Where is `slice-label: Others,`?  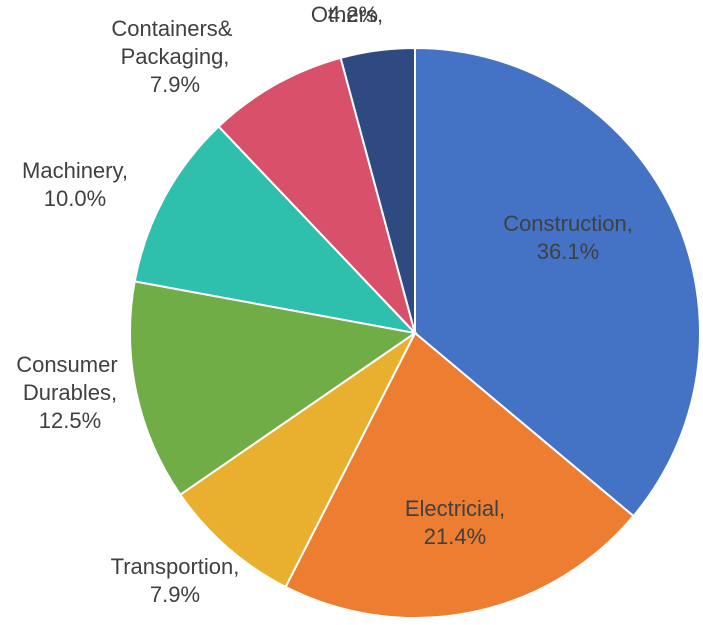
slice-label: Others, is located at coordinates (347, 14).